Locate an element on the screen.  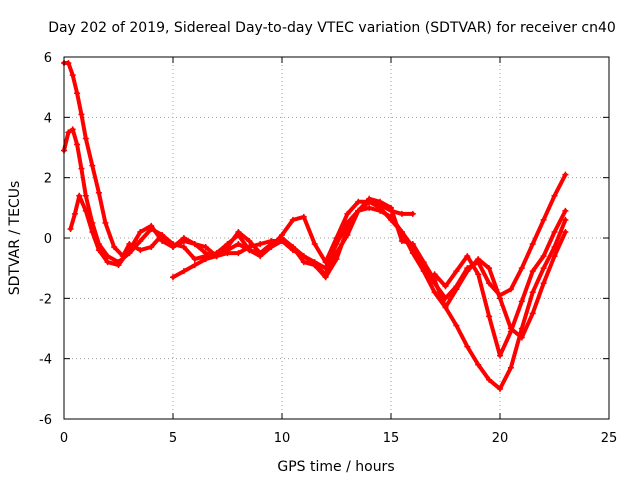
y-tick-label: 6 is located at coordinates (48, 58).